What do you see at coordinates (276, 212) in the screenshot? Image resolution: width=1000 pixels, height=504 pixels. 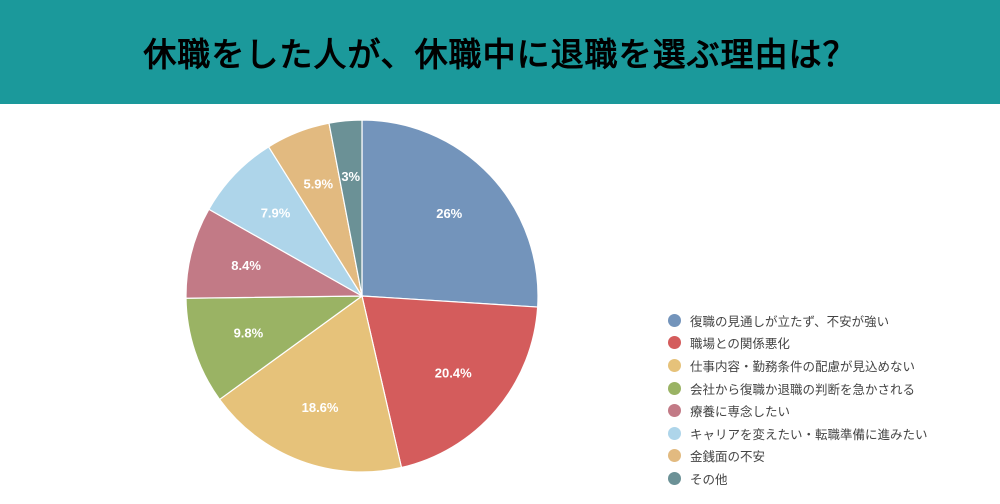 I see `slice-label: 7.9%` at bounding box center [276, 212].